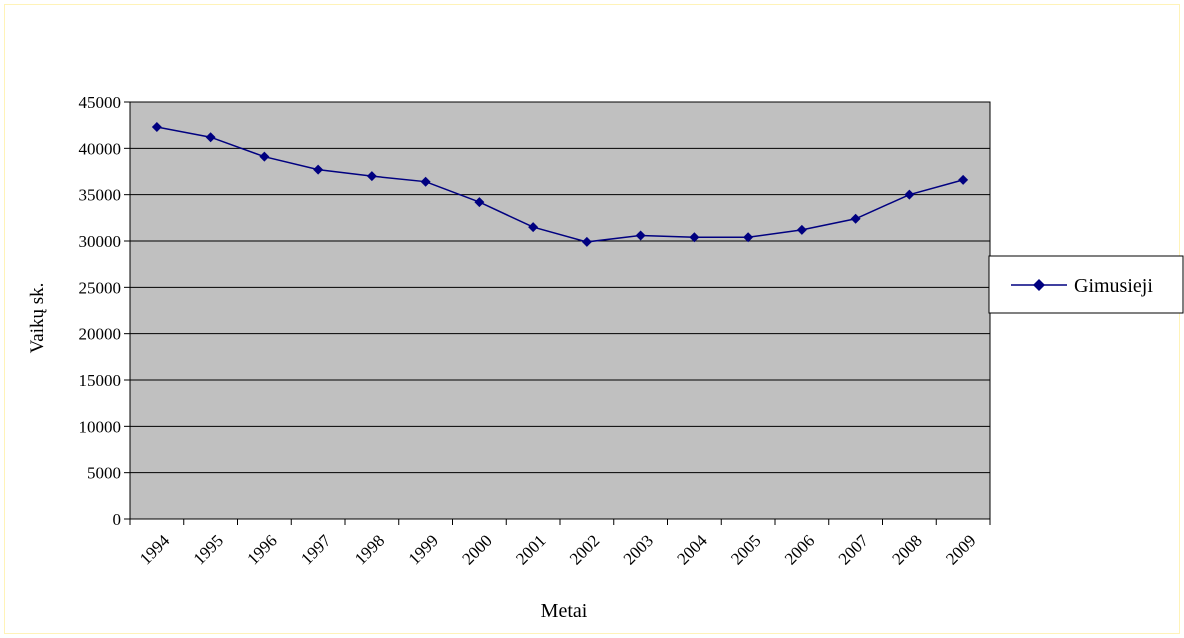 This screenshot has width=1184, height=638. What do you see at coordinates (316, 550) in the screenshot?
I see `x-tick-label: 1997` at bounding box center [316, 550].